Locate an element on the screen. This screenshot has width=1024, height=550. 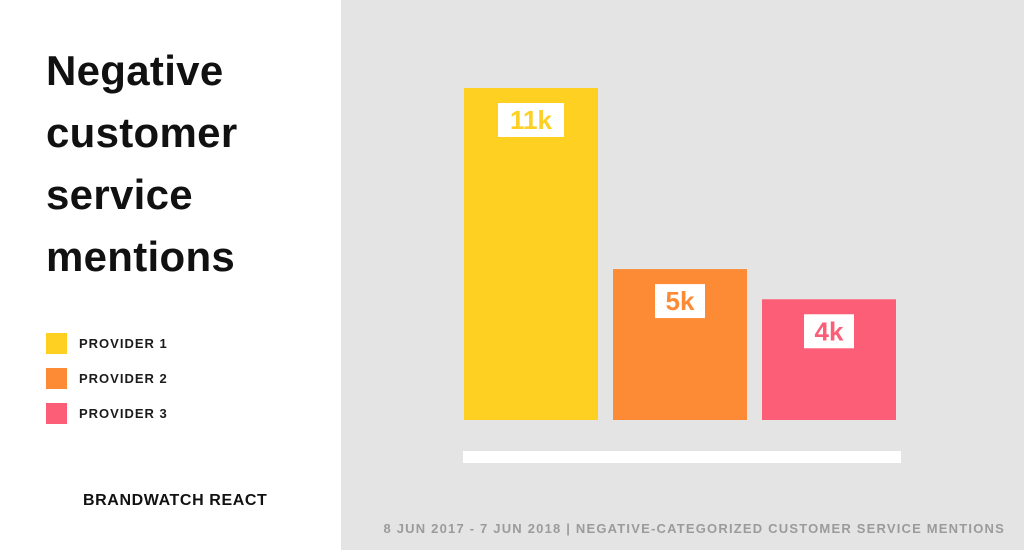
legend-label-provider-3: PROVIDER 3 is located at coordinates (123, 413).